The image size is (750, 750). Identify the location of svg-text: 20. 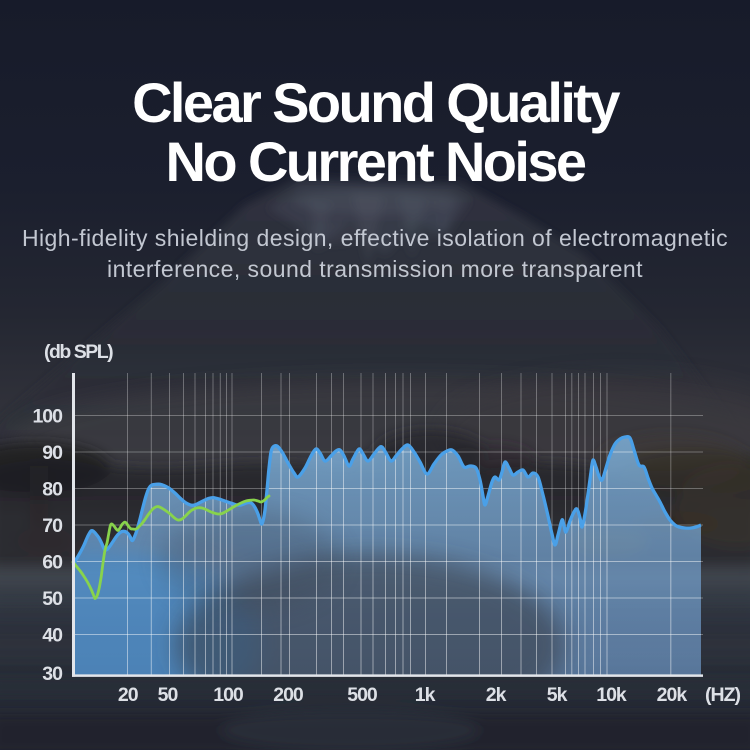
(128, 695).